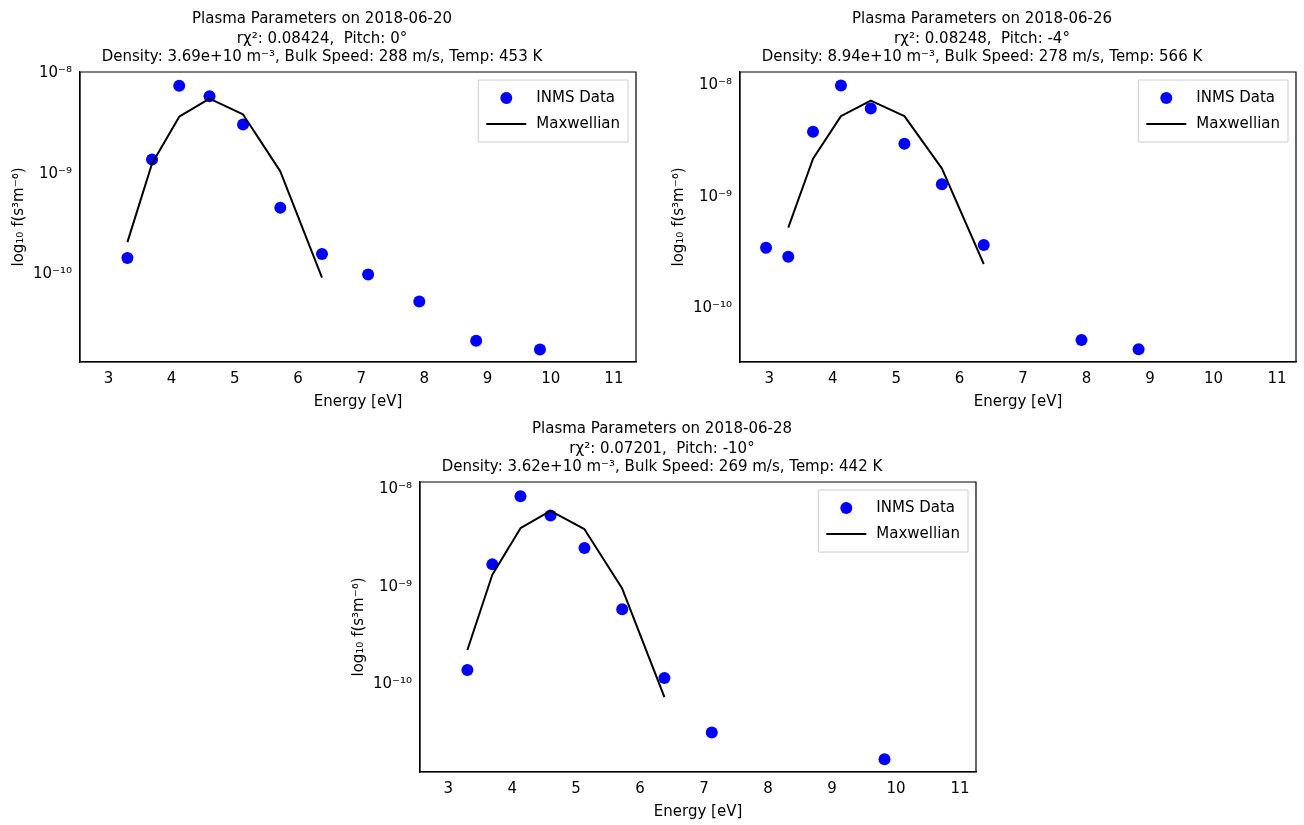 The height and width of the screenshot is (825, 1304). Describe the element at coordinates (662, 456) in the screenshot. I see `chart-subtitle: rχ²: 0.07201, Pitch: -10° Density: 3.62e+10 m⁻³, Bulk Speed: 269 m/s, Temp: 442 K` at that location.